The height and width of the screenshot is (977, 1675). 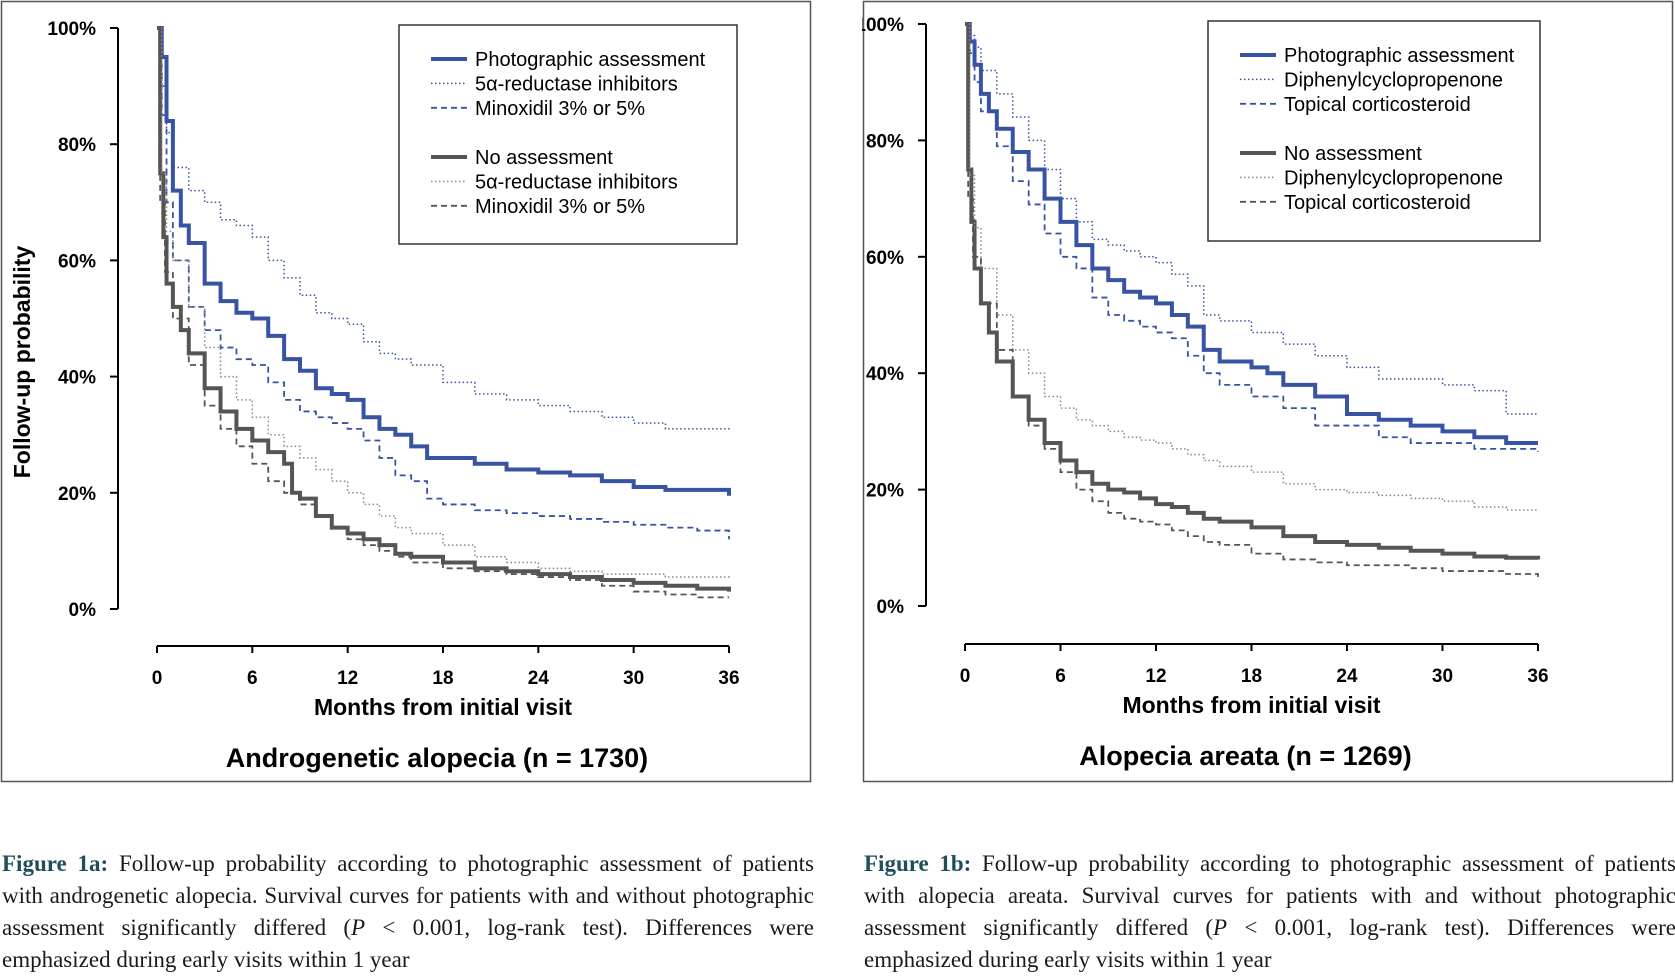 What do you see at coordinates (918, 863) in the screenshot?
I see `caption-label: Figure 1b:` at bounding box center [918, 863].